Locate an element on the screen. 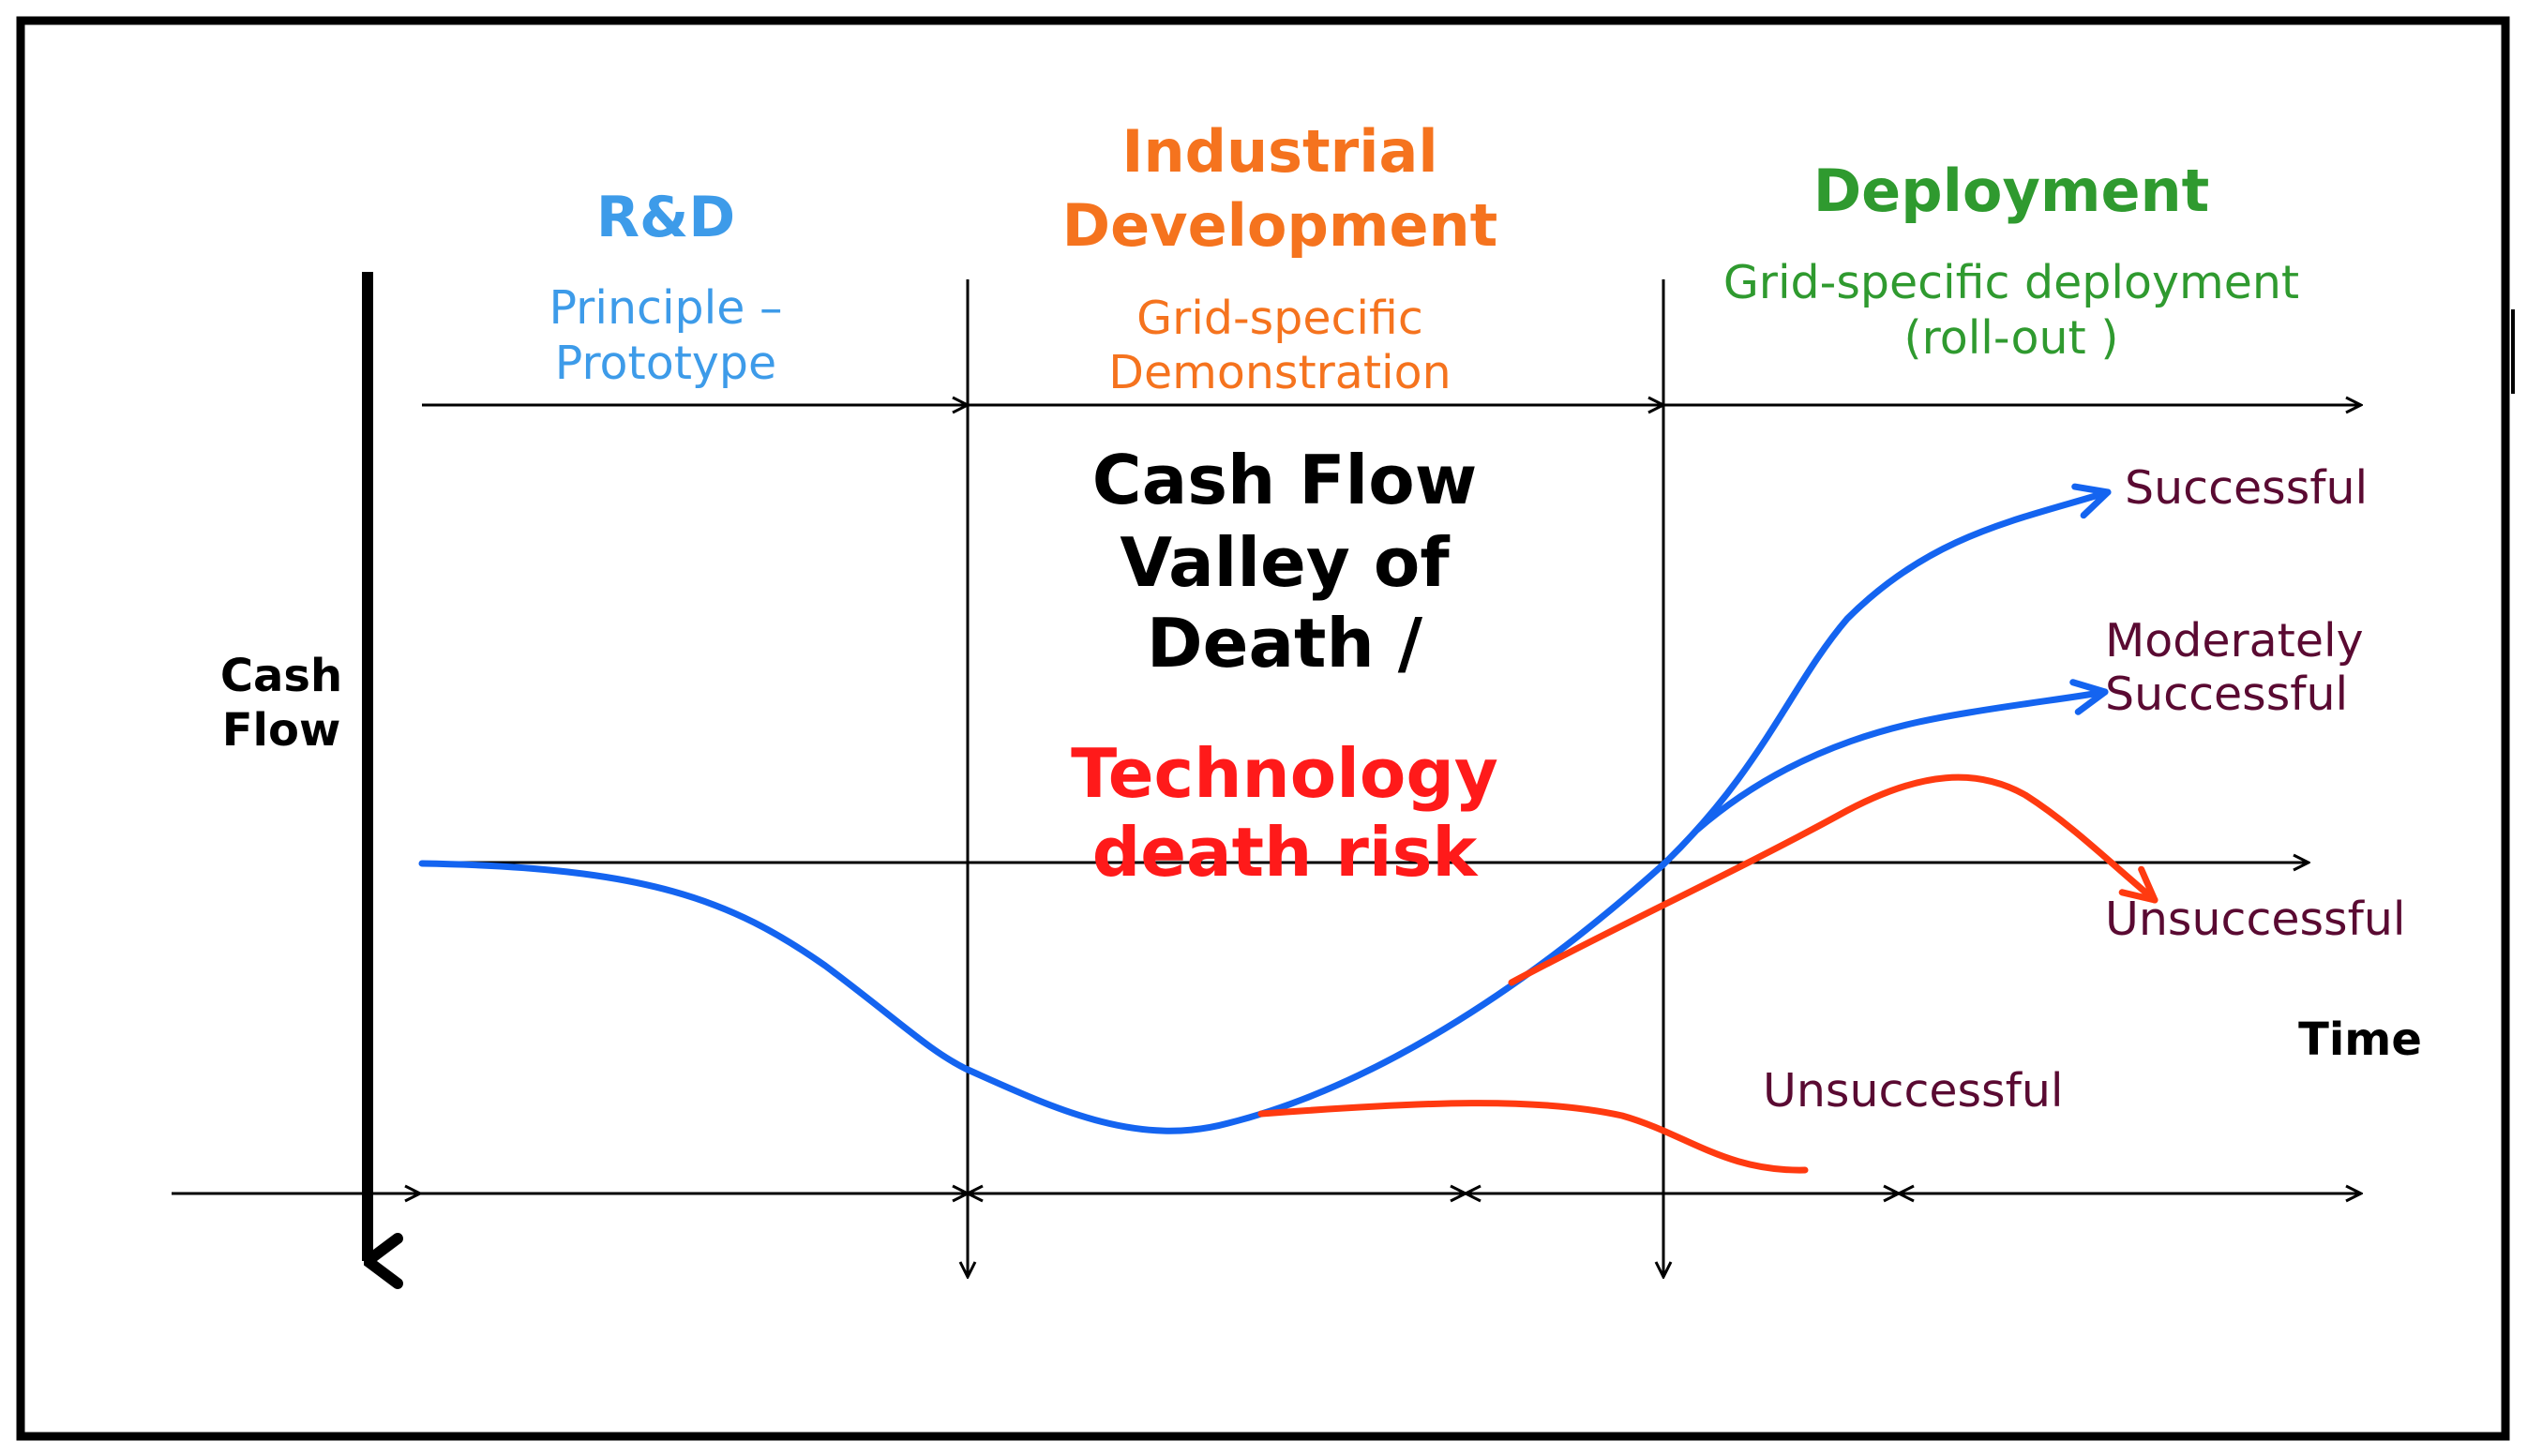 This screenshot has width=2527, height=1456. y-axis-label-line-2: Flow is located at coordinates (281, 730).